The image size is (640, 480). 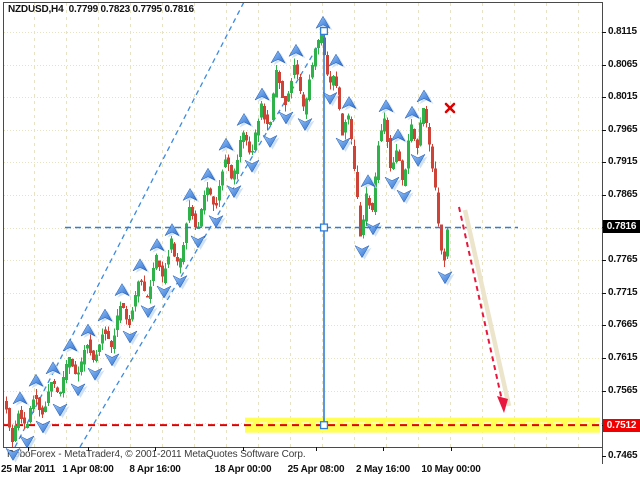 I want to click on time-tick-label: 2 May 16:00, so click(x=383, y=469).